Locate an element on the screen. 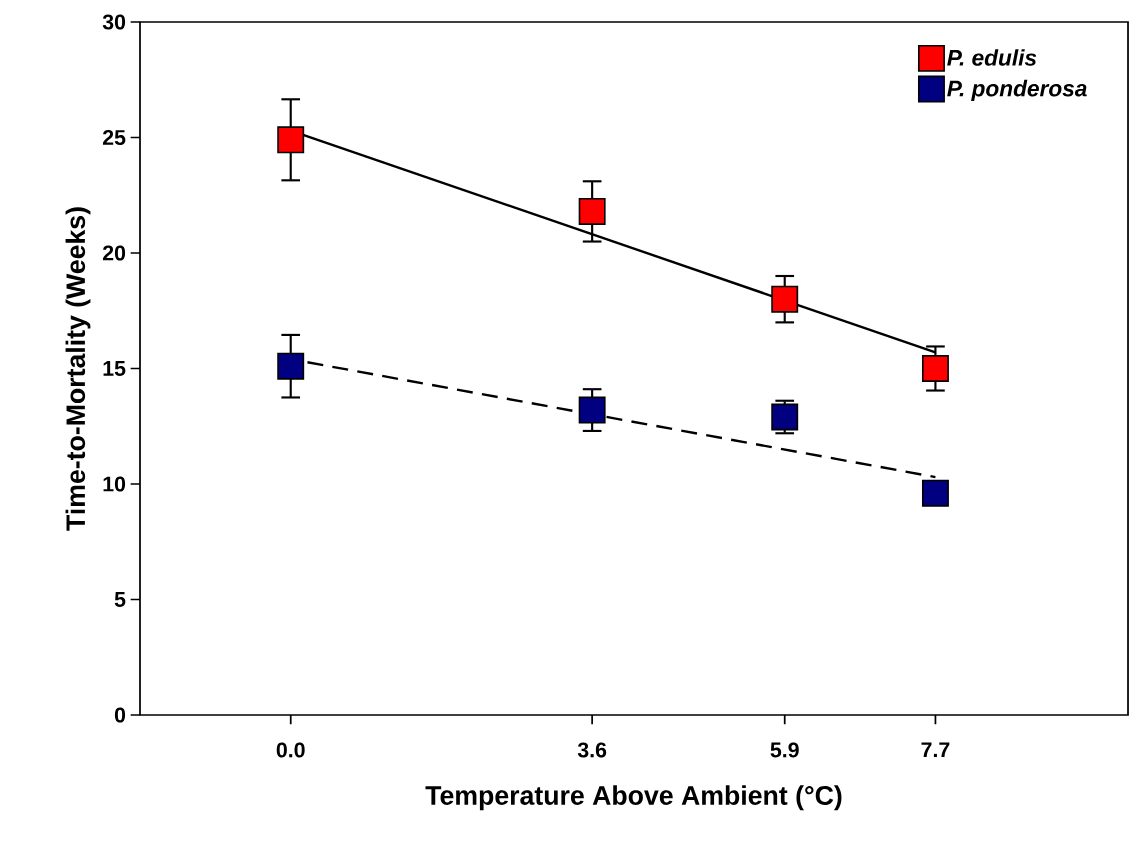 The width and height of the screenshot is (1130, 853). x-axis-title: Temperature Above Ambient (°C) is located at coordinates (633, 798).